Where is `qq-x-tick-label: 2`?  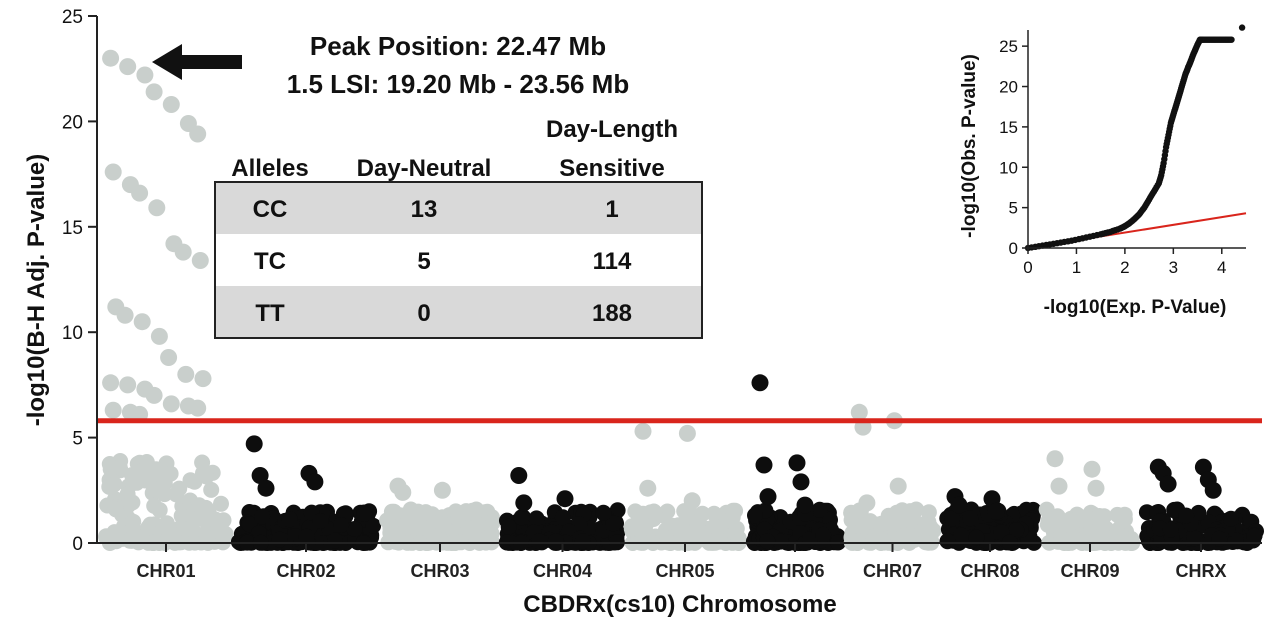 qq-x-tick-label: 2 is located at coordinates (1124, 267).